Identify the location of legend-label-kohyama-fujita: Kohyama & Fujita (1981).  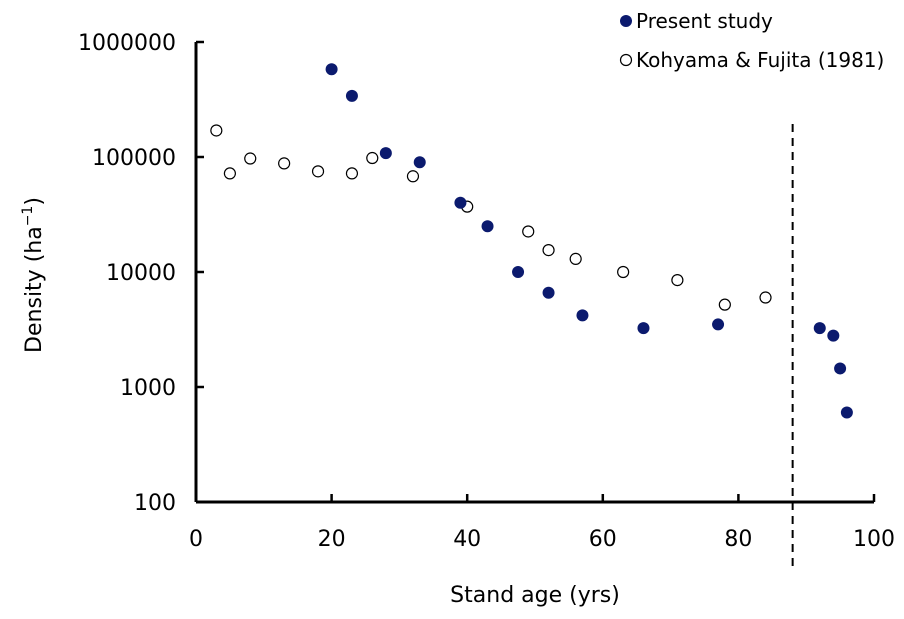
(760, 60).